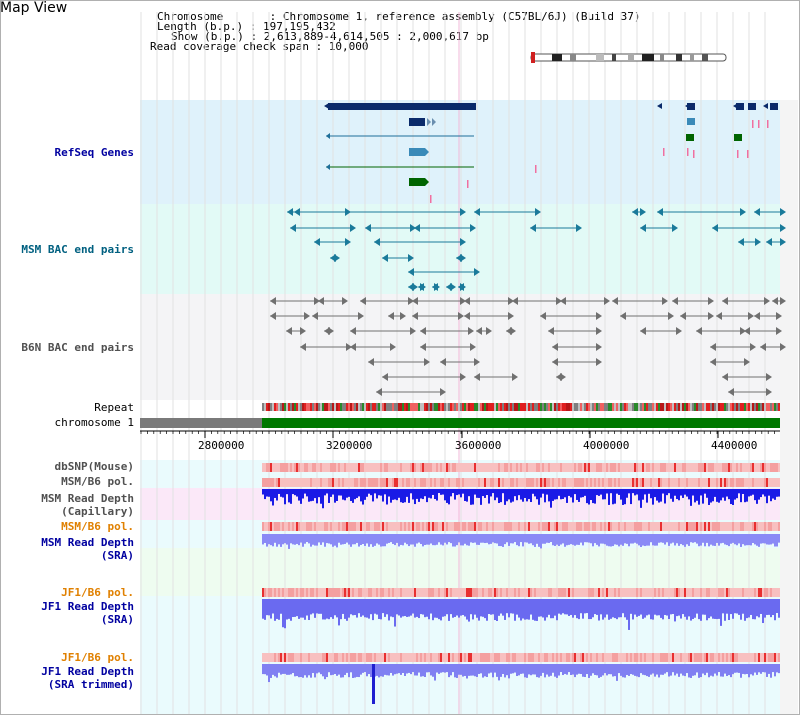  What do you see at coordinates (94, 152) in the screenshot?
I see `track-label-refseq: RefSeq Genes` at bounding box center [94, 152].